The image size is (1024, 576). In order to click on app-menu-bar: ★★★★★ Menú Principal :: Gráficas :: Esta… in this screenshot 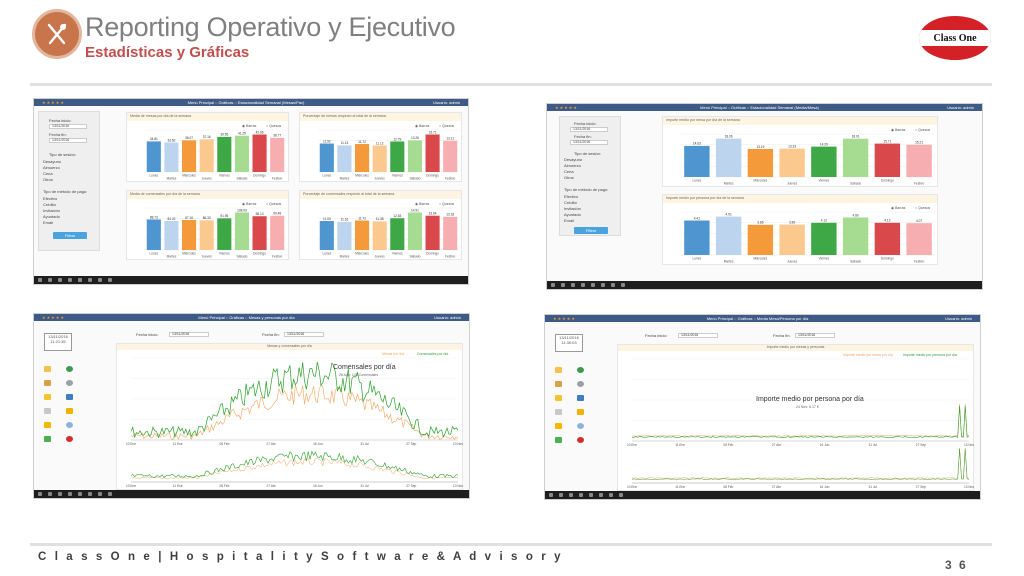, I will do `click(764, 107)`.